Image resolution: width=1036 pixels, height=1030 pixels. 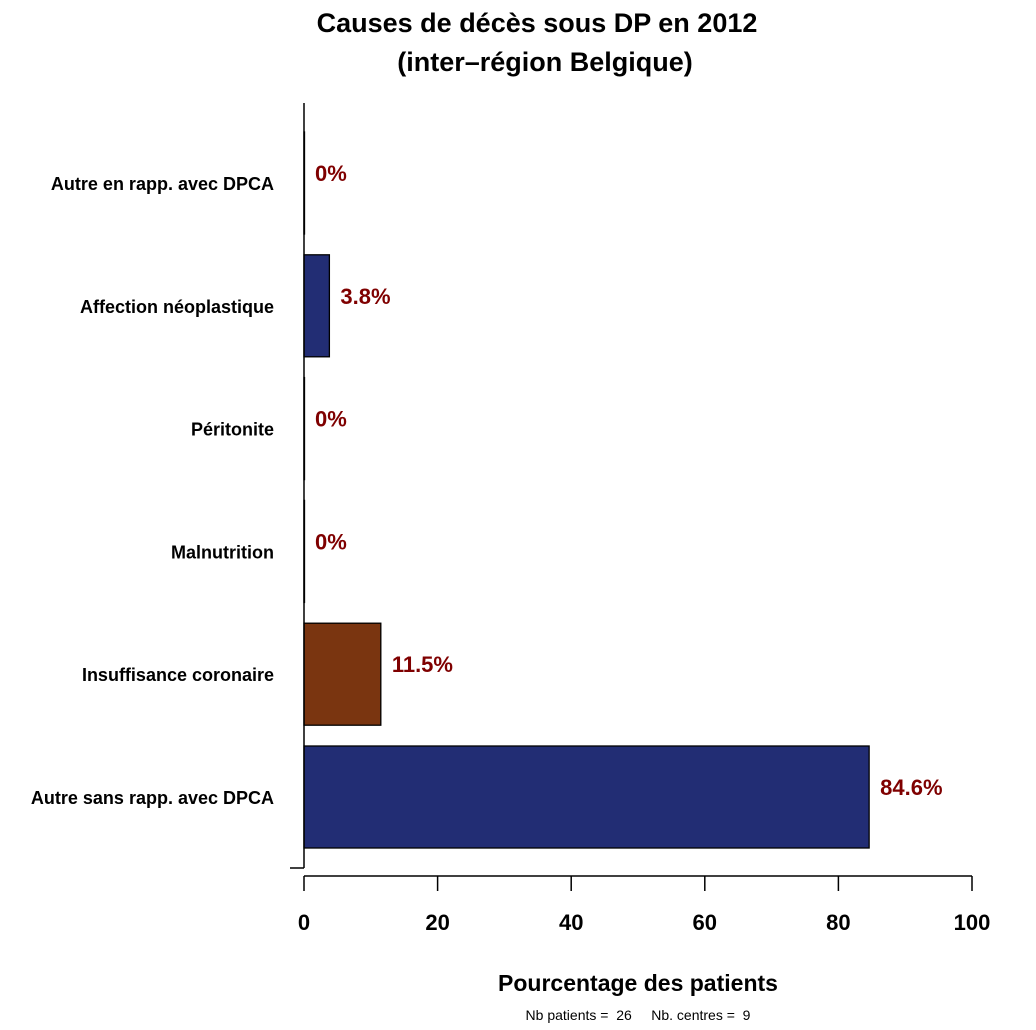 What do you see at coordinates (232, 430) in the screenshot?
I see `category-label: Péritonite` at bounding box center [232, 430].